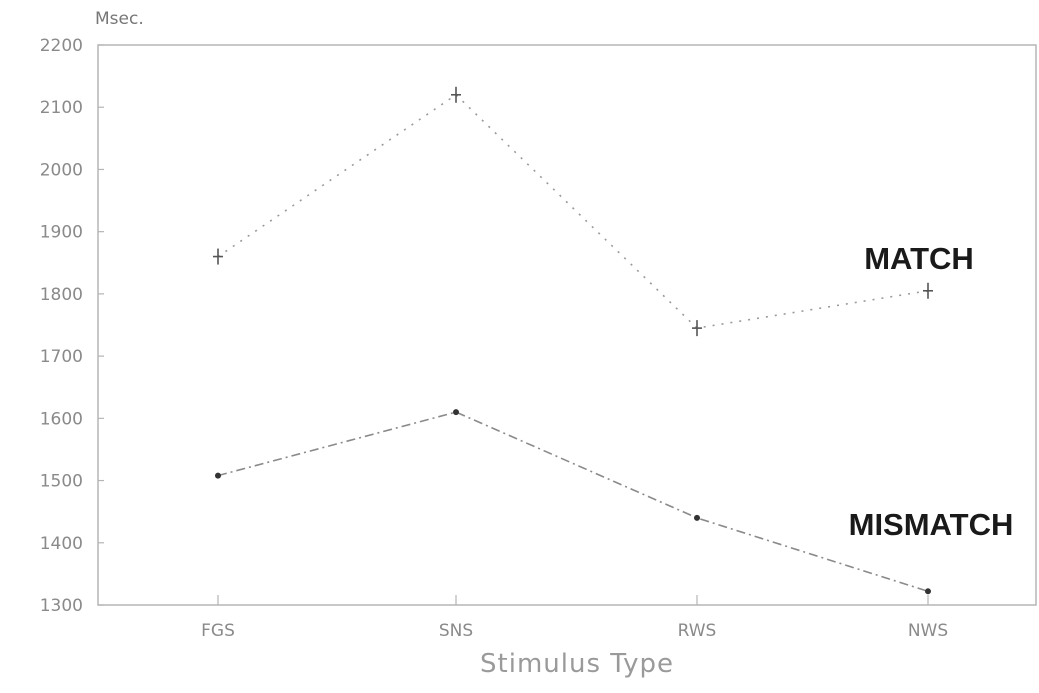 The width and height of the screenshot is (1039, 693). What do you see at coordinates (61, 357) in the screenshot?
I see `y-tick-label: 1700` at bounding box center [61, 357].